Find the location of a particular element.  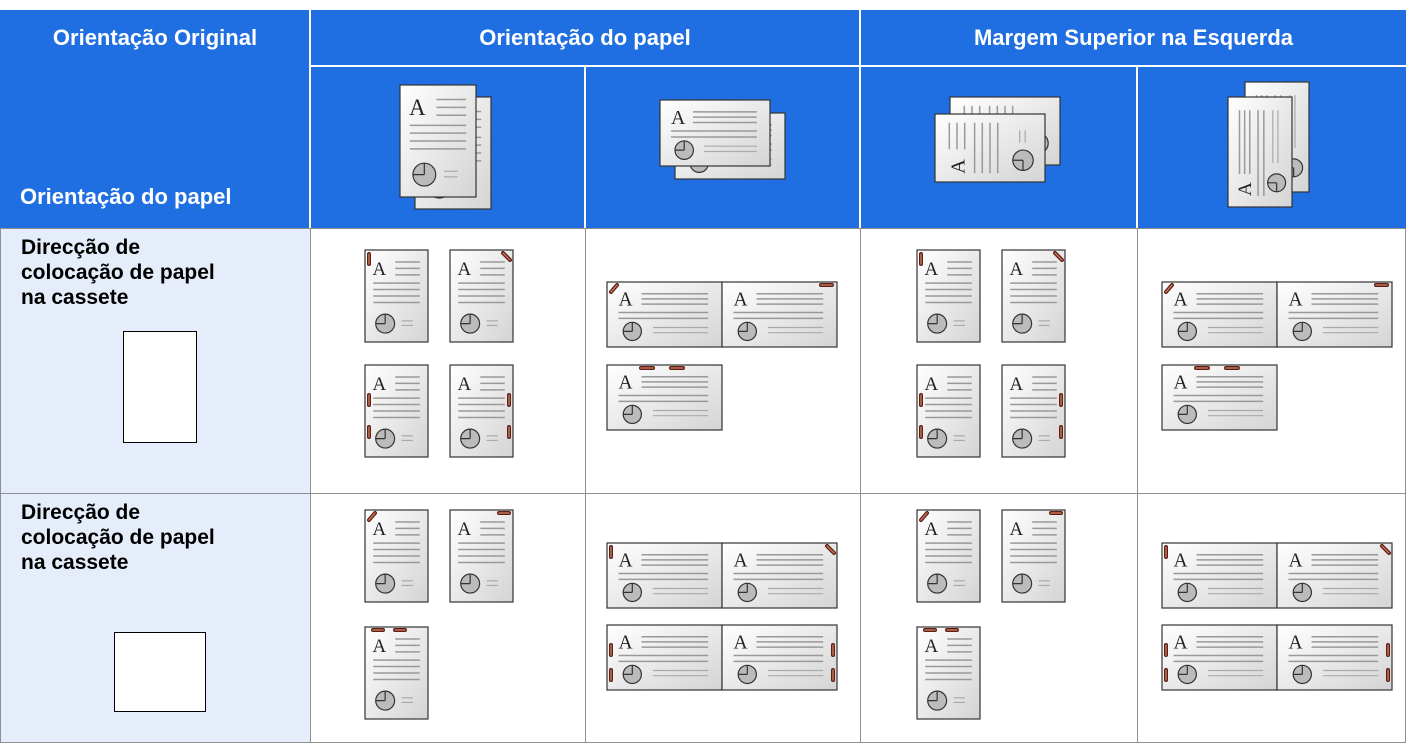

header-group: Margem Superior na Esquerda is located at coordinates (1133, 38).